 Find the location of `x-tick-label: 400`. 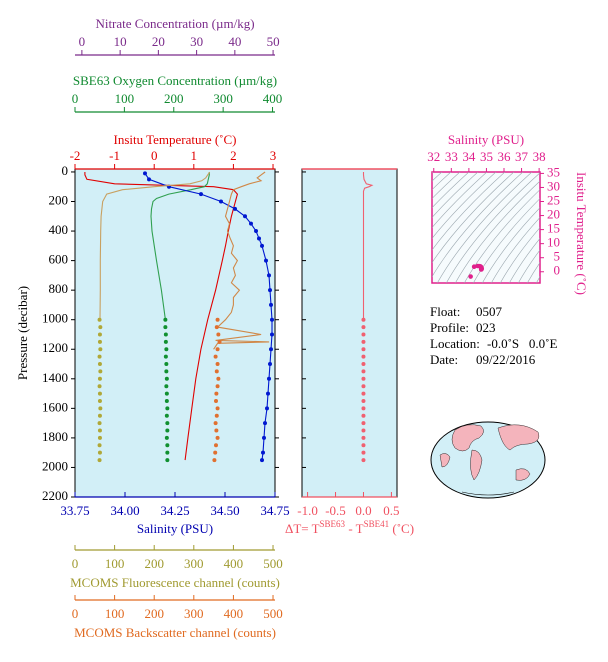

x-tick-label: 400 is located at coordinates (234, 563).